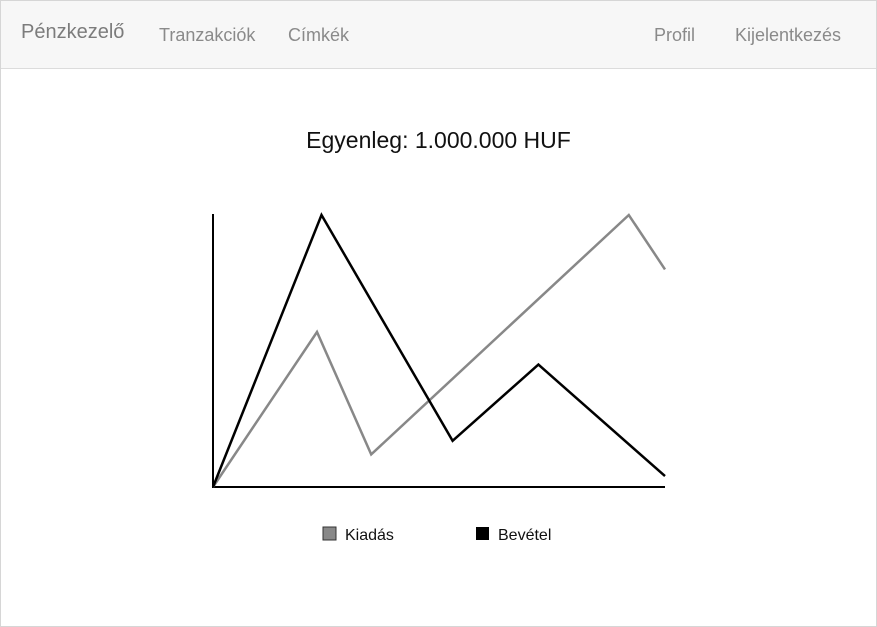 The height and width of the screenshot is (627, 877). Describe the element at coordinates (319, 35) in the screenshot. I see `nav-link-tags: Címkék` at that location.